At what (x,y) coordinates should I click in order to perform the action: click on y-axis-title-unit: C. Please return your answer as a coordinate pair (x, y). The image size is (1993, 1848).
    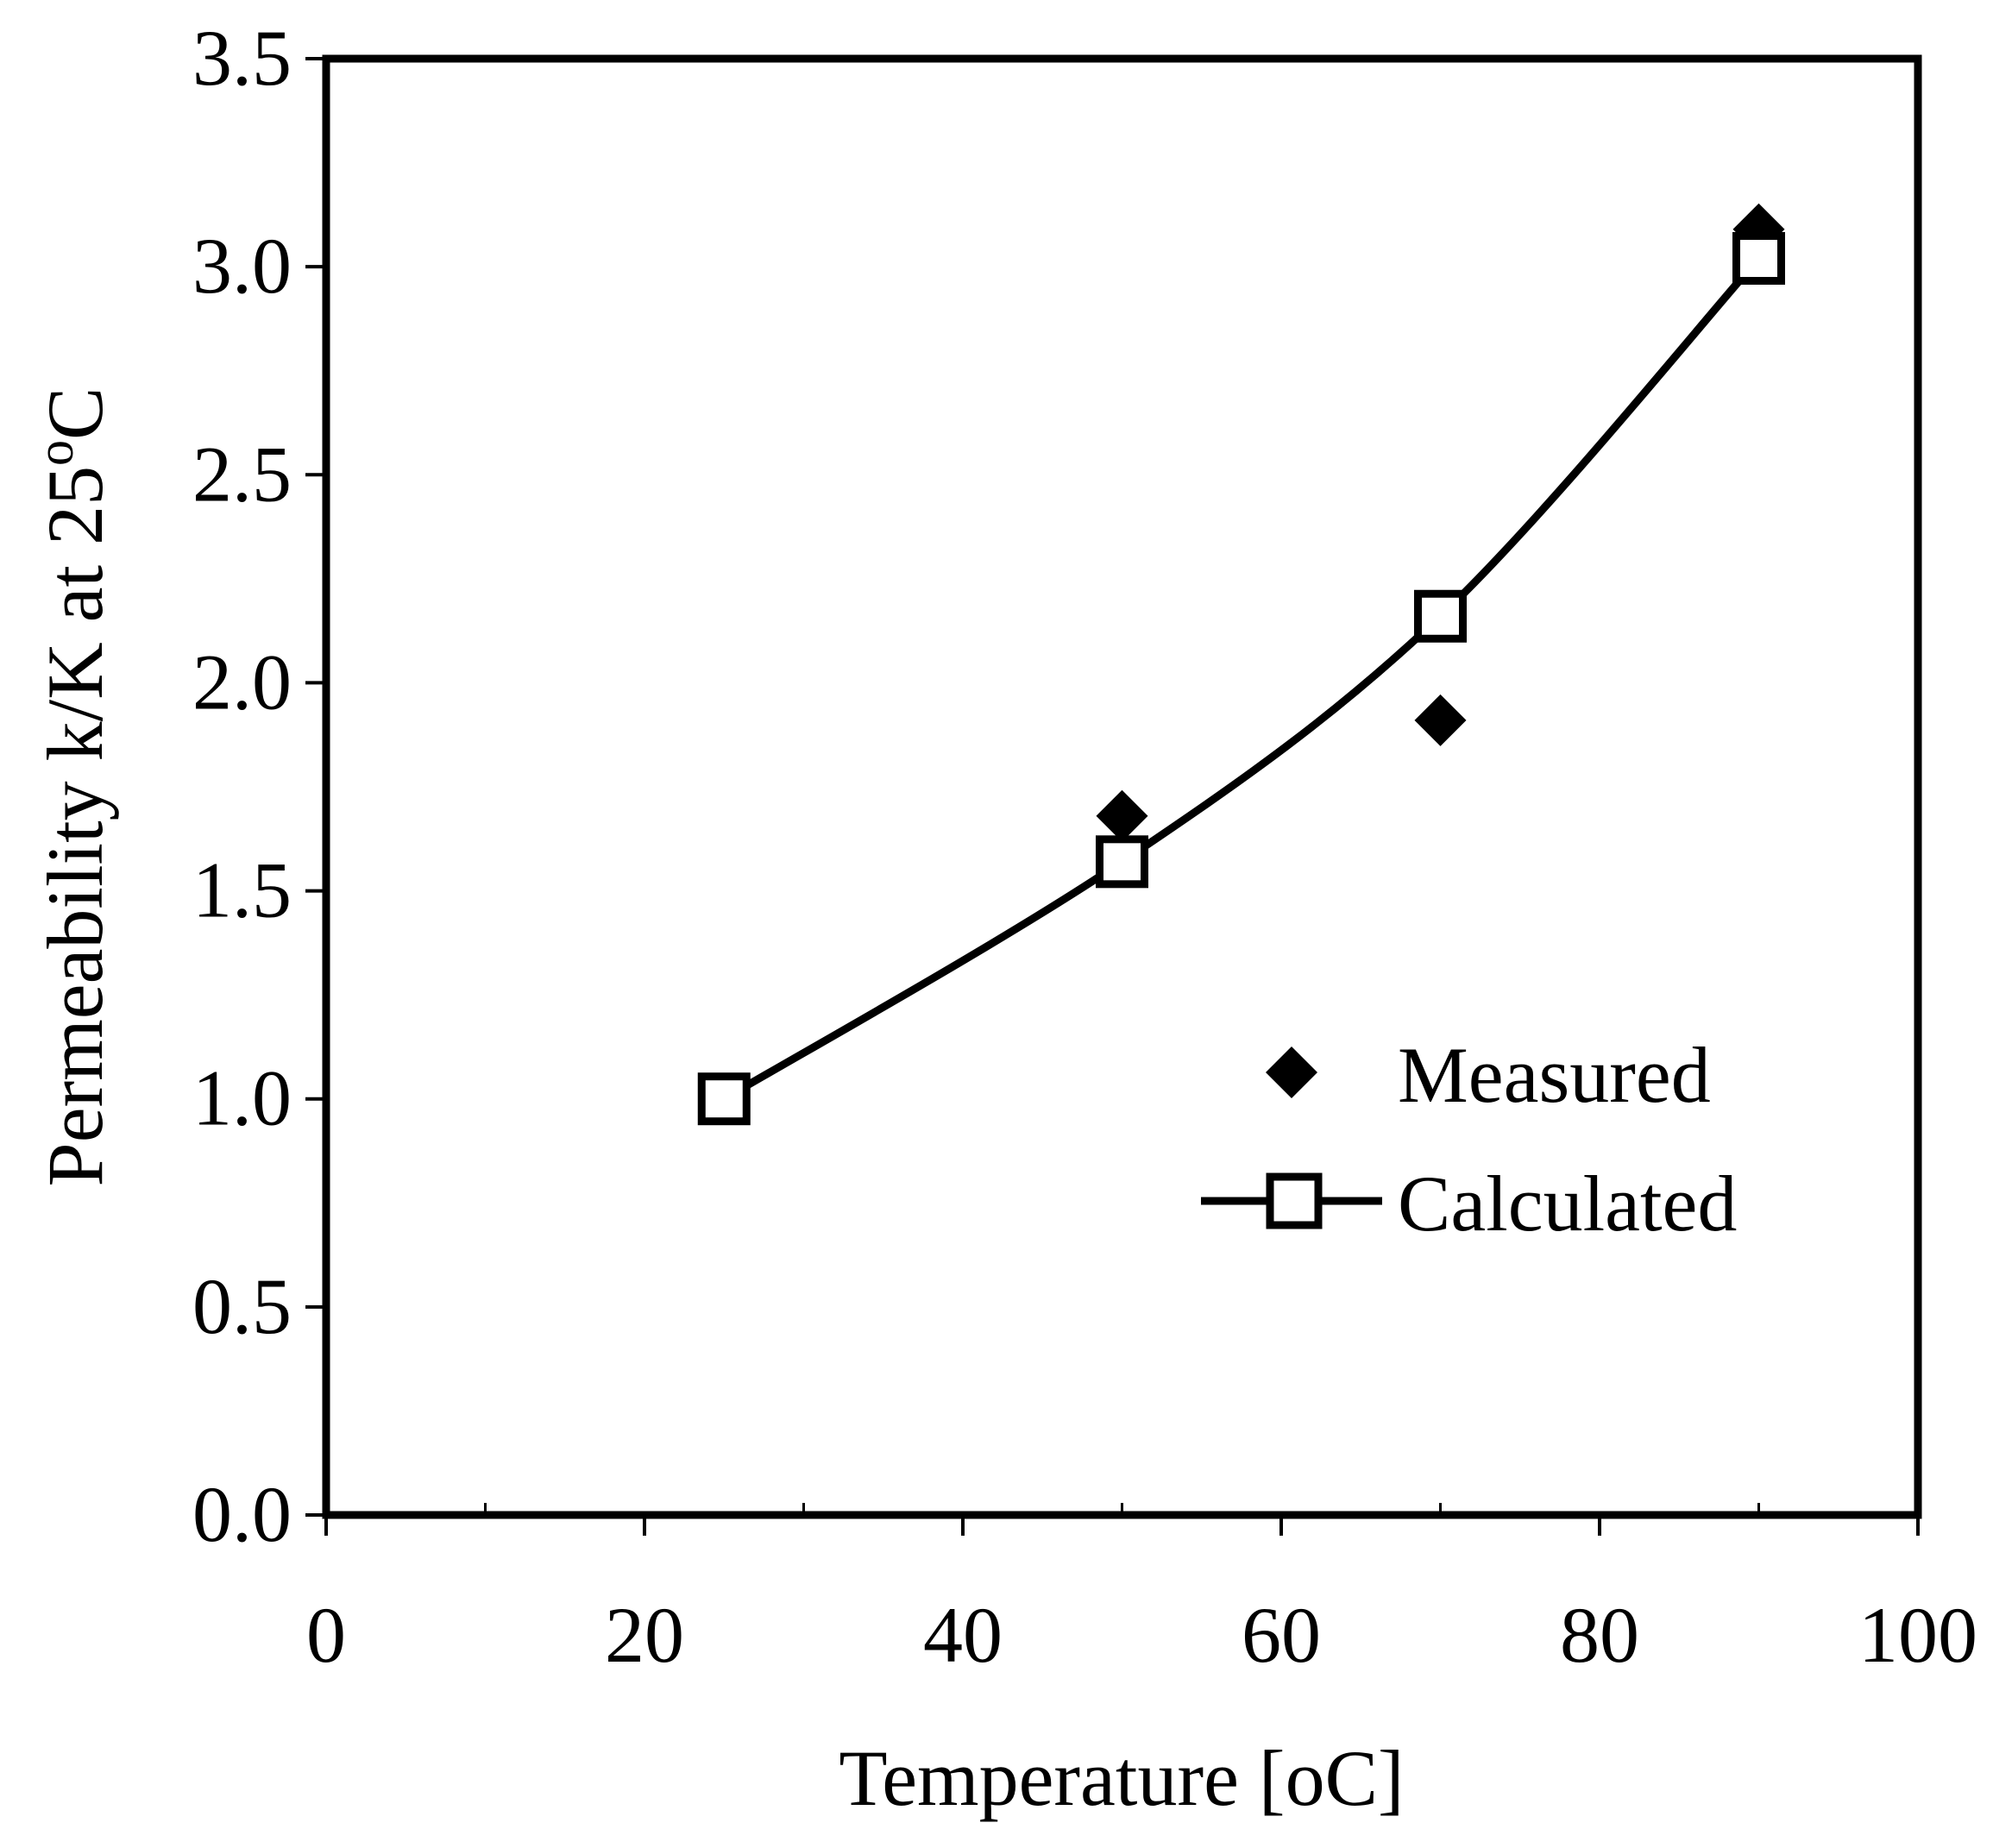
    Looking at the image, I should click on (75, 414).